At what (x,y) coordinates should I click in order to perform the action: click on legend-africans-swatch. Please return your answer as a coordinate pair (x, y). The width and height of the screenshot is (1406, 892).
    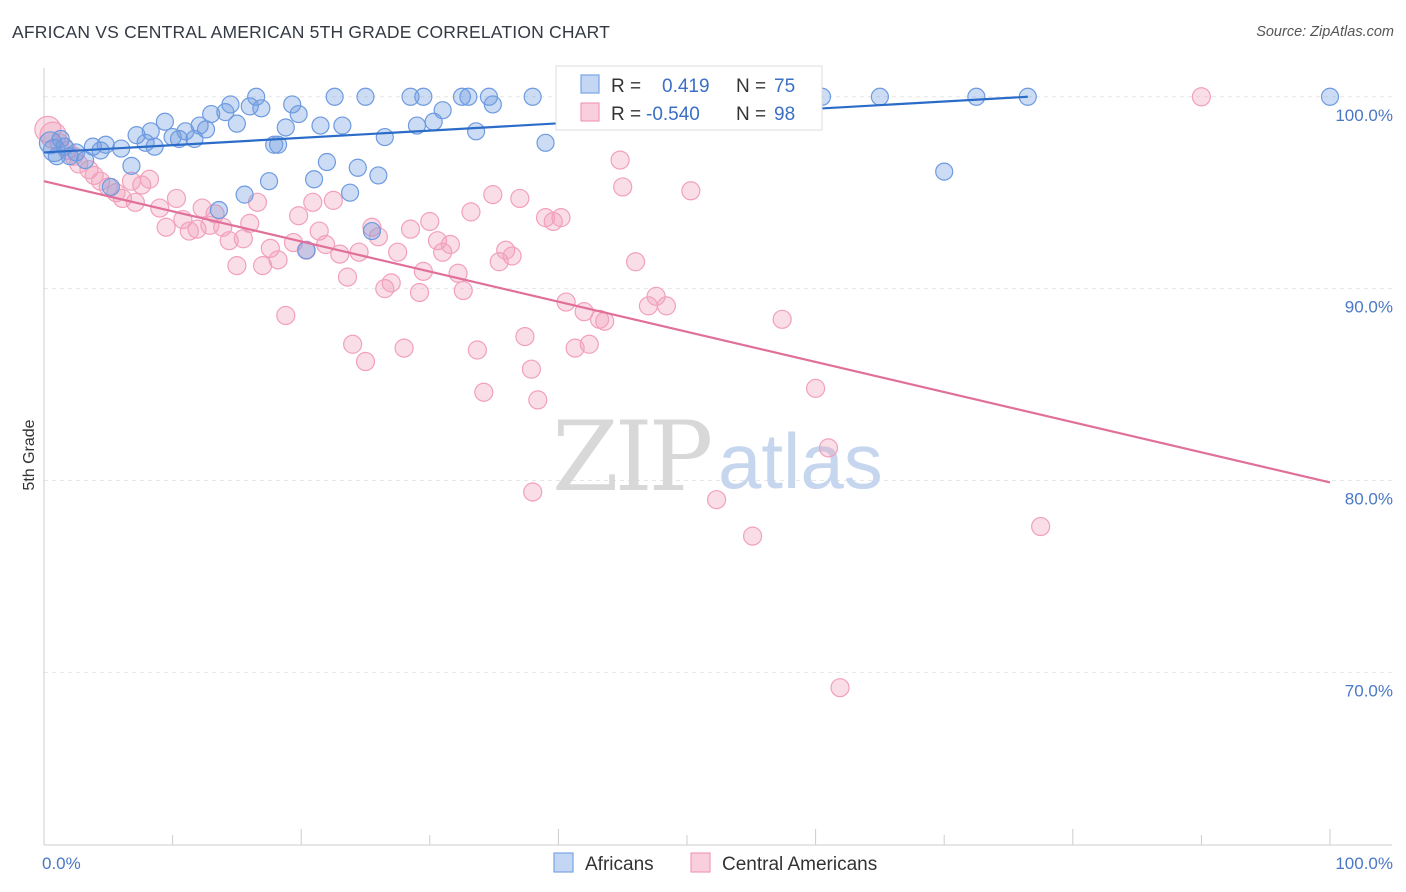
    Looking at the image, I should click on (563, 862).